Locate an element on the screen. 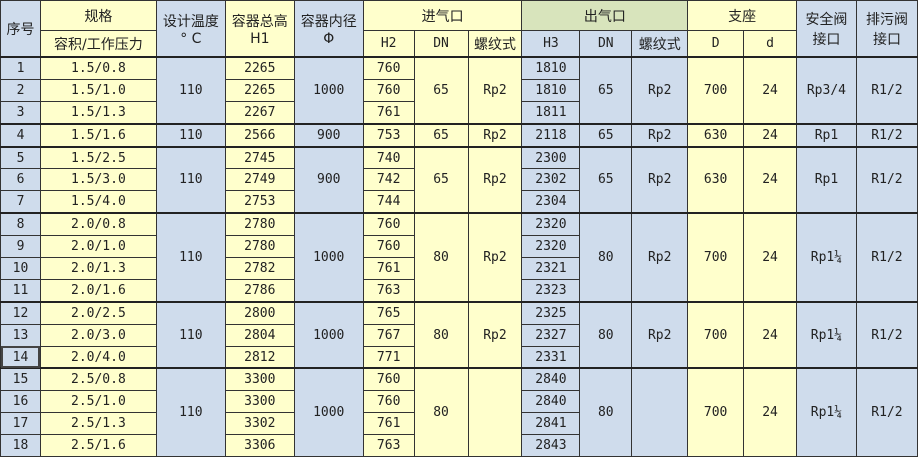 The width and height of the screenshot is (918, 457). cell-diameter: 900 is located at coordinates (328, 179).